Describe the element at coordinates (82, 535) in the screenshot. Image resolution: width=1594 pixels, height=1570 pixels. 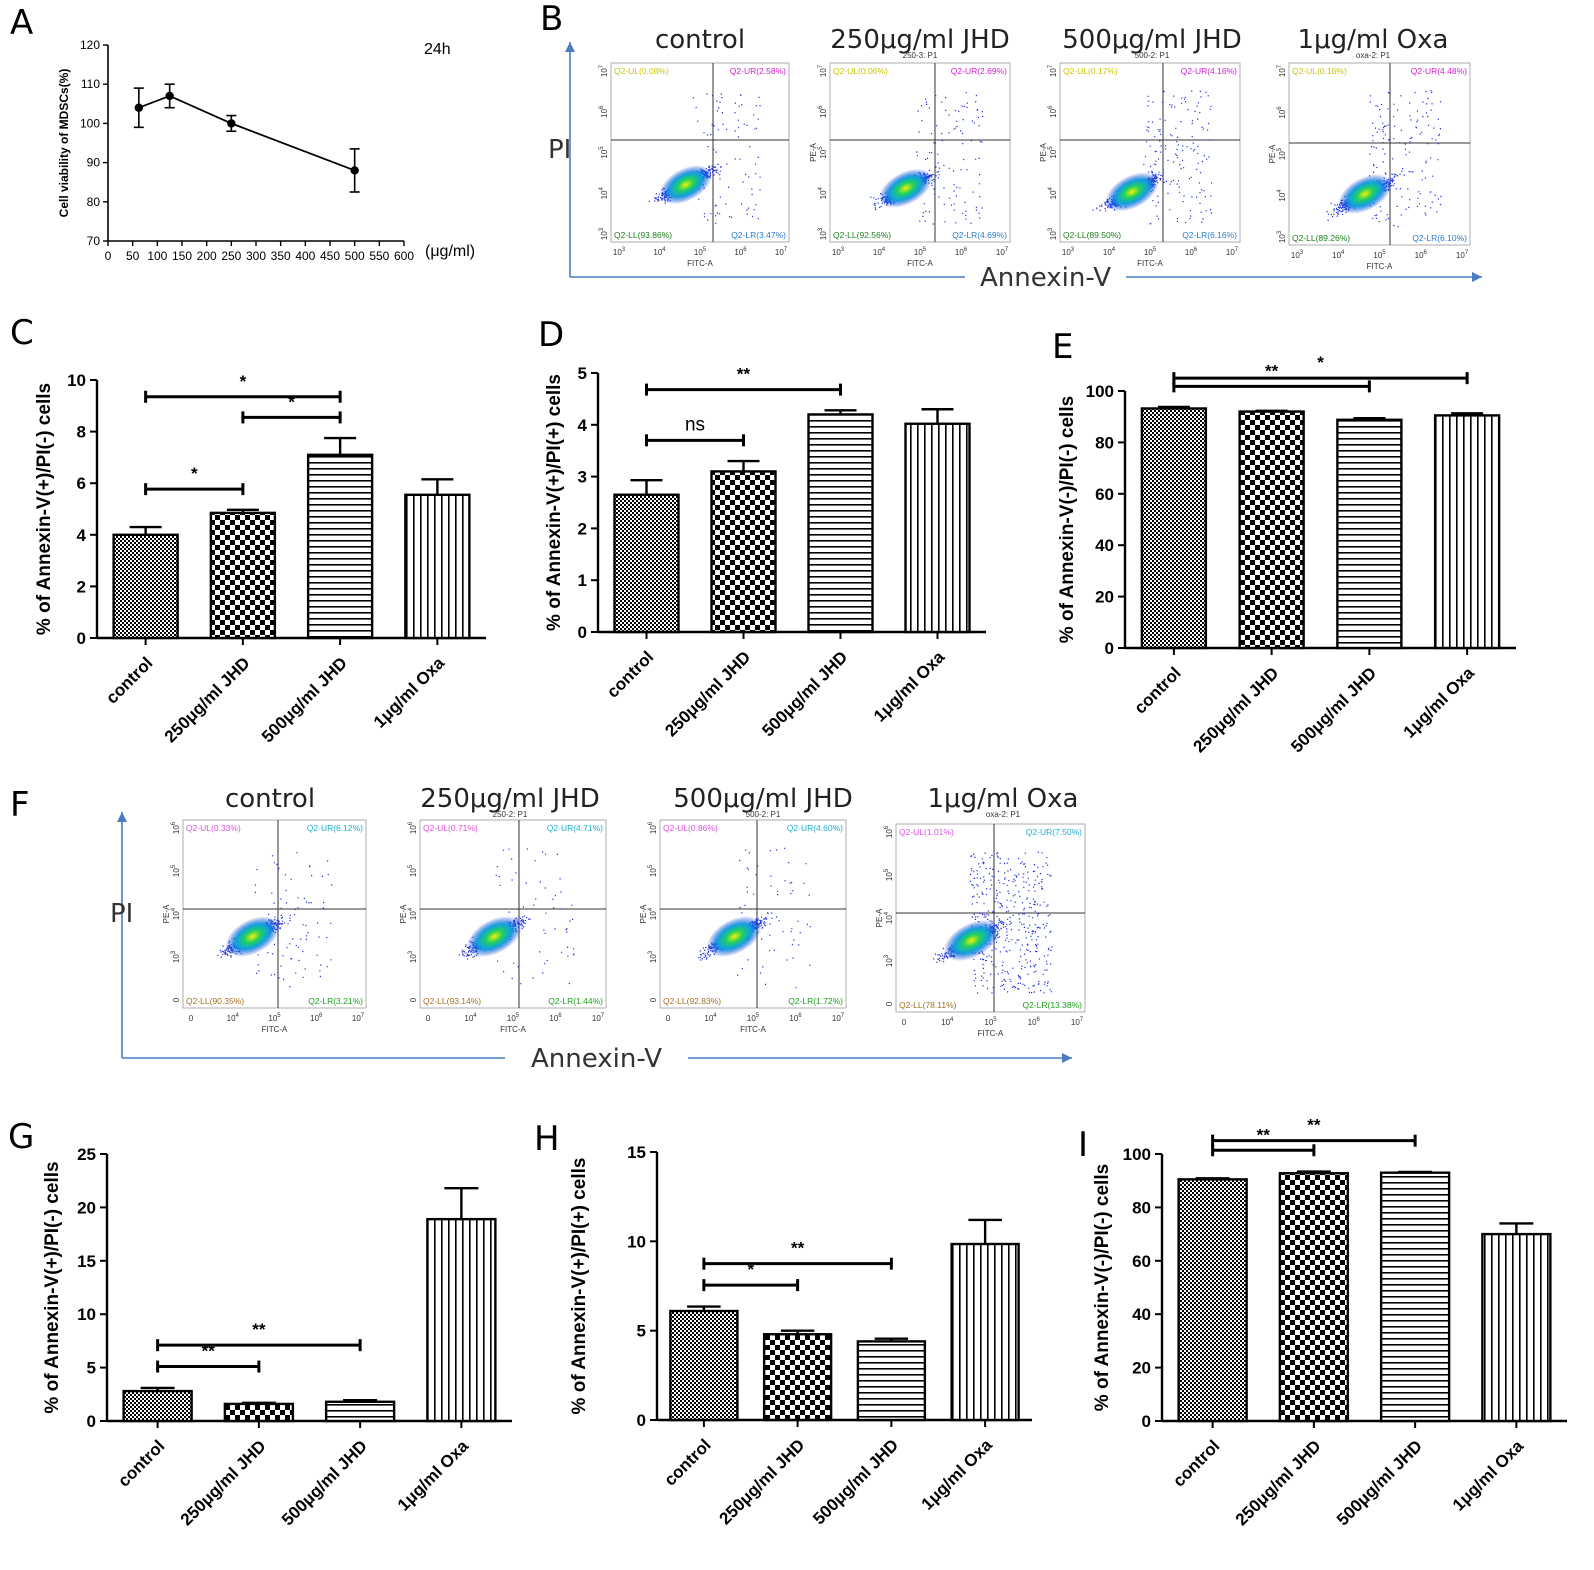
I see `y-tick-label: 4` at that location.